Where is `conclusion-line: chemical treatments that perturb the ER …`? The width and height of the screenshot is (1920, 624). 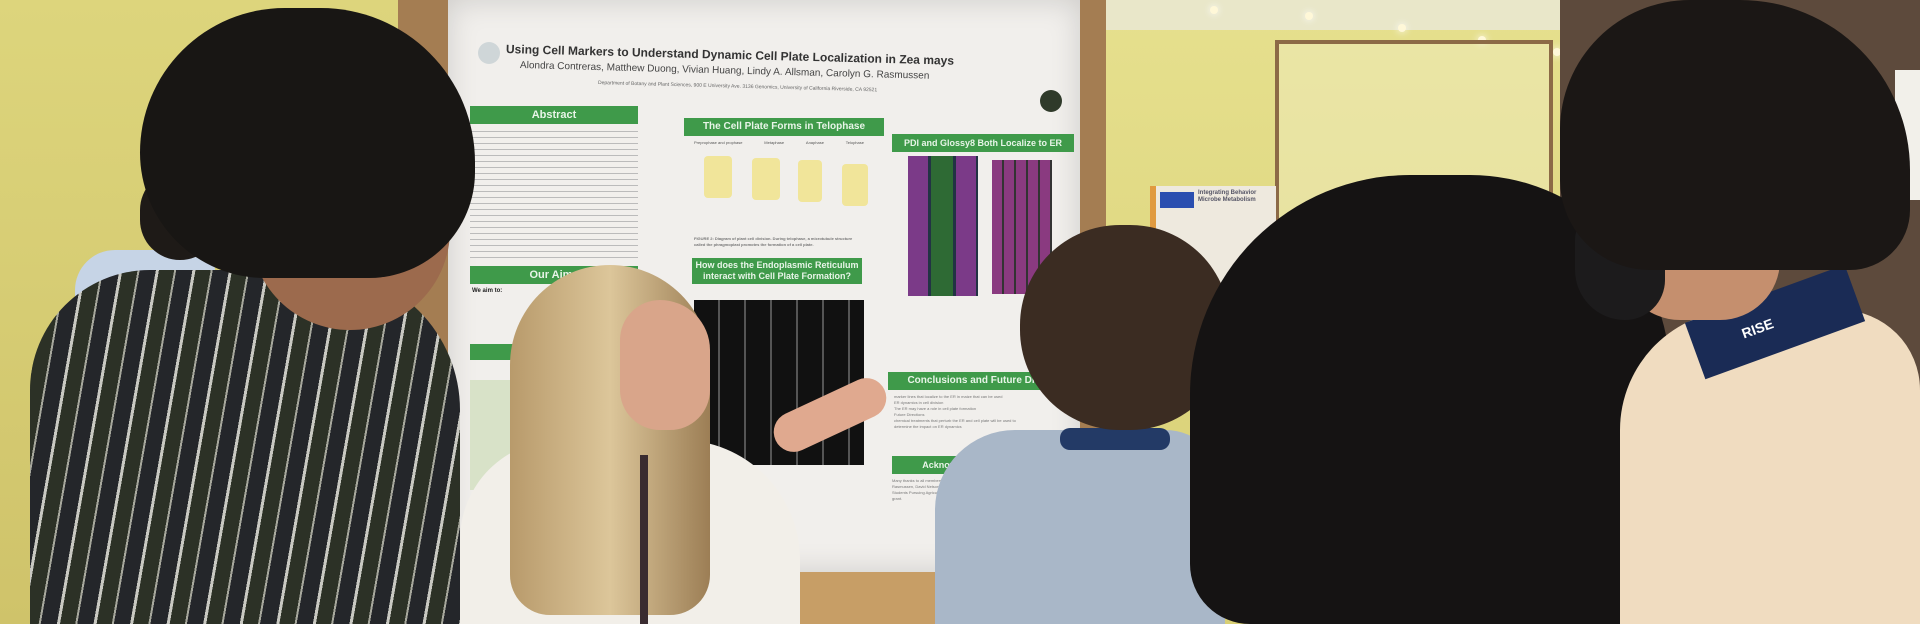 conclusion-line: chemical treatments that perturb the ER … is located at coordinates (955, 423).